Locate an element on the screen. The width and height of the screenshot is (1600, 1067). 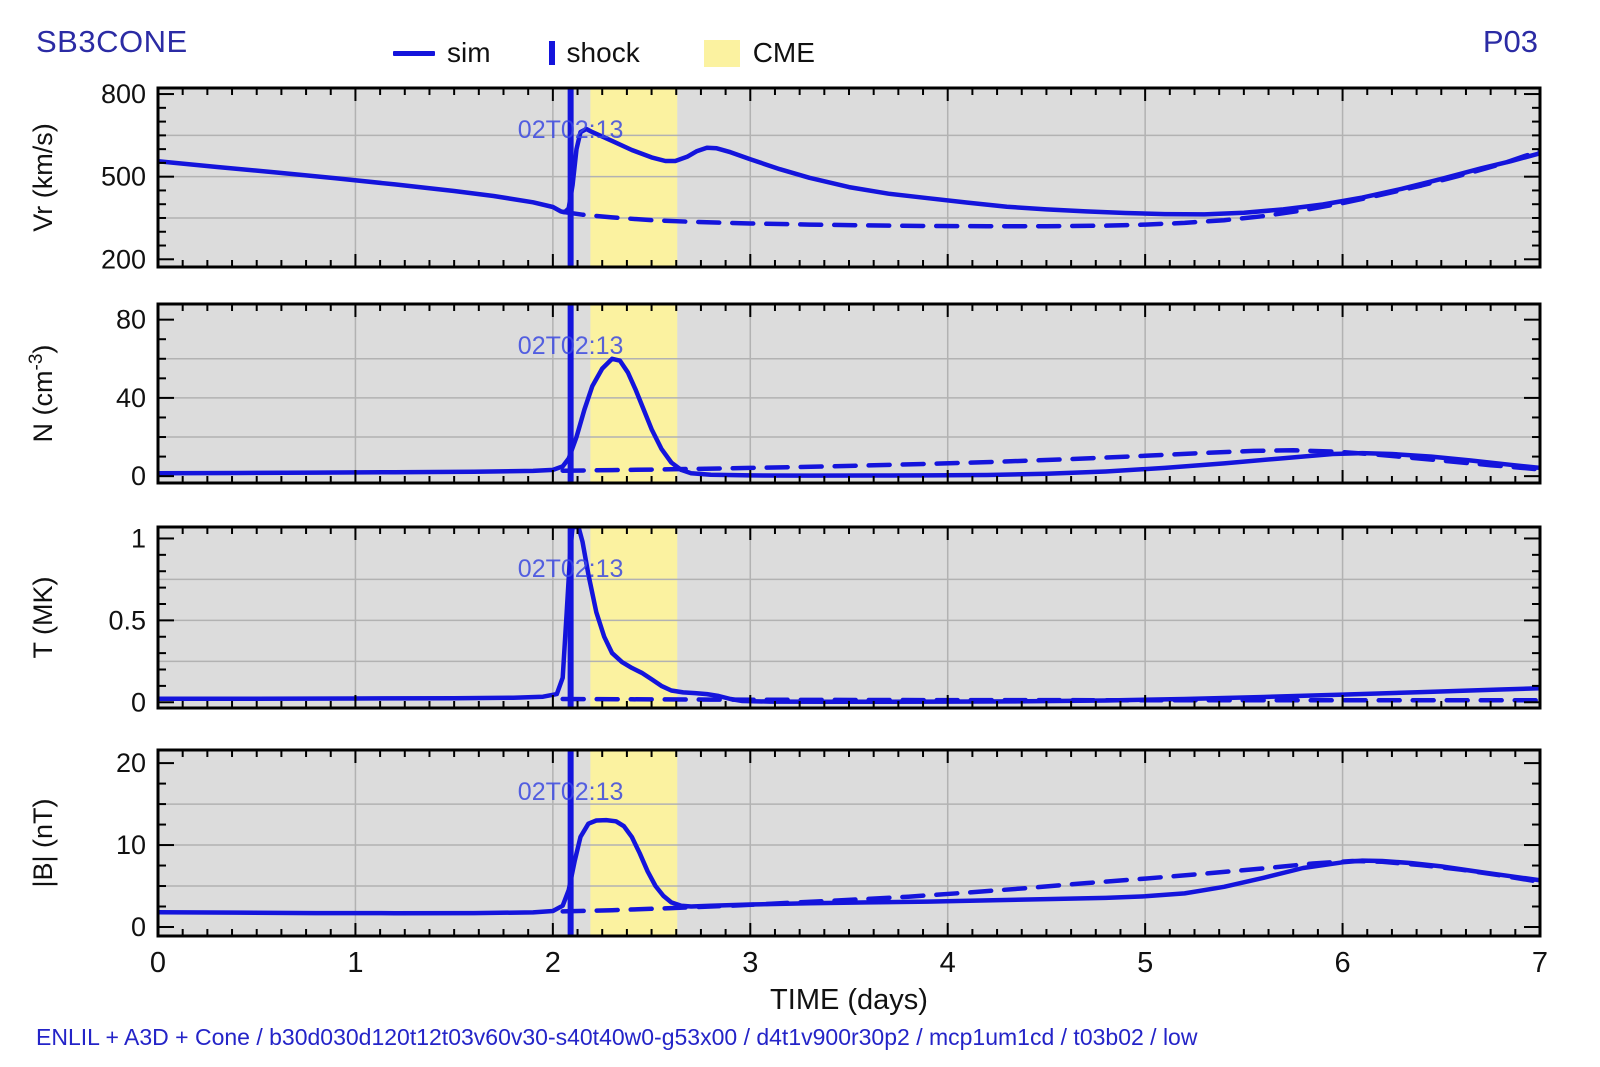
t-ambient-line is located at coordinates (1050, 699).